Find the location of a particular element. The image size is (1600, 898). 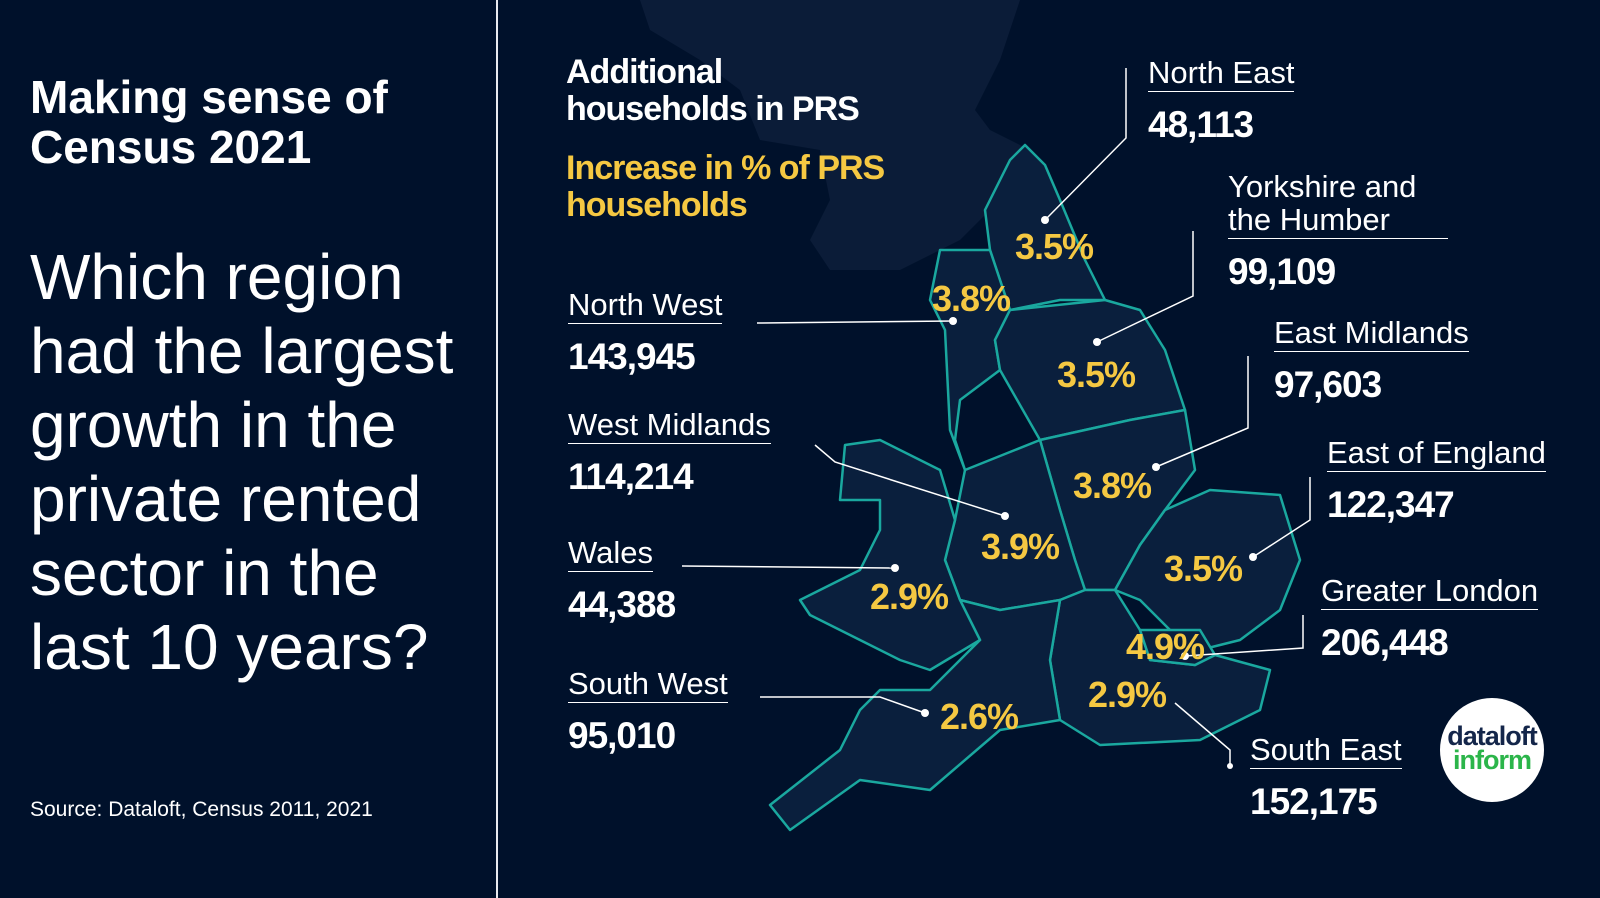

marker-yorkshire is located at coordinates (1097, 342).